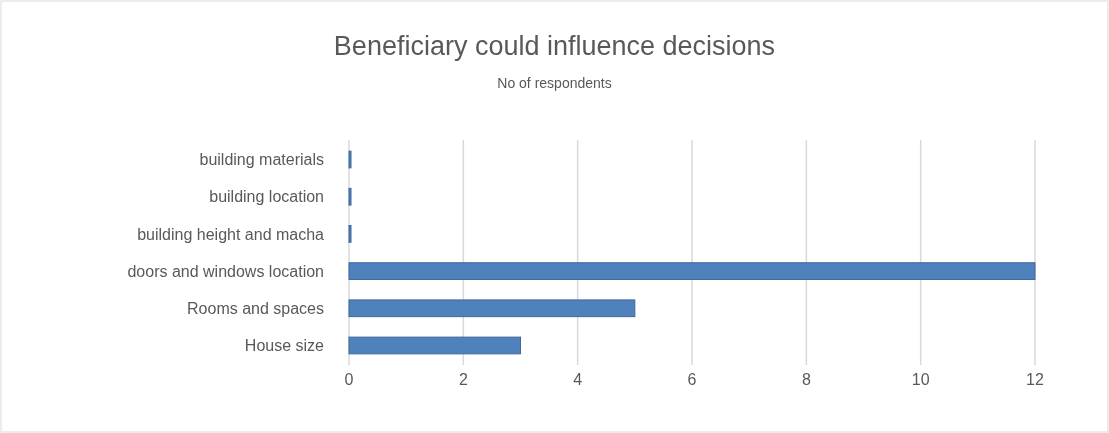 This screenshot has height=433, width=1109. Describe the element at coordinates (578, 379) in the screenshot. I see `x-tick-label: 4` at that location.